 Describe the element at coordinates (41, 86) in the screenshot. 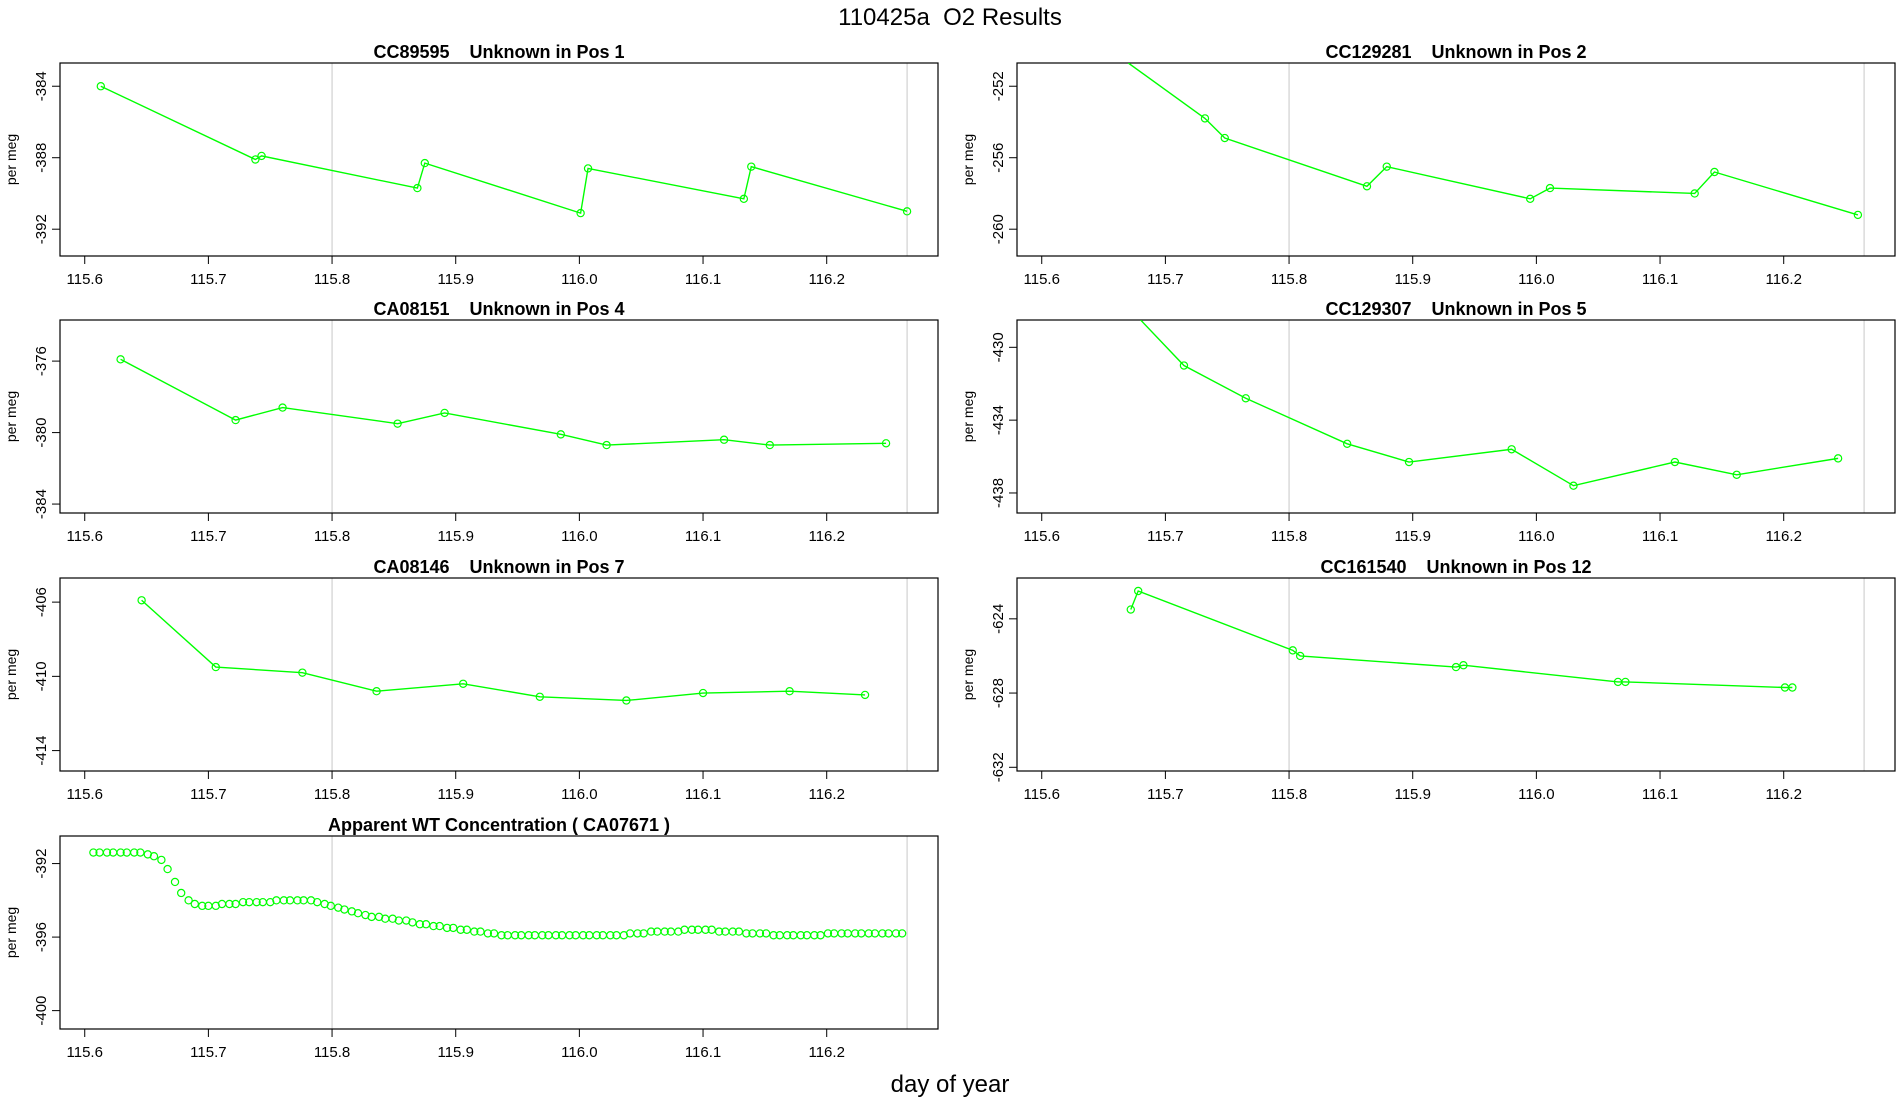

I see `y-tick-label: -384` at that location.